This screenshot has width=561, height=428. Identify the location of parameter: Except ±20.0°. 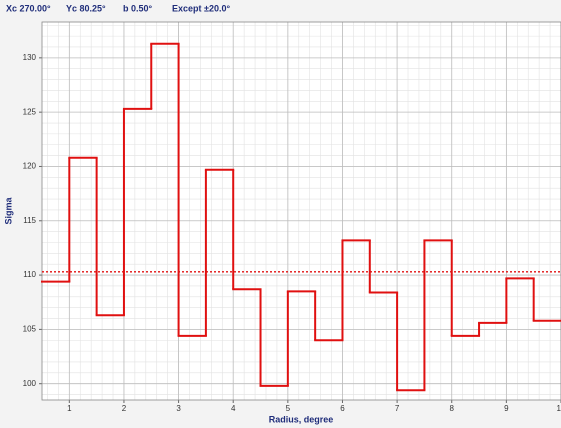
(201, 8).